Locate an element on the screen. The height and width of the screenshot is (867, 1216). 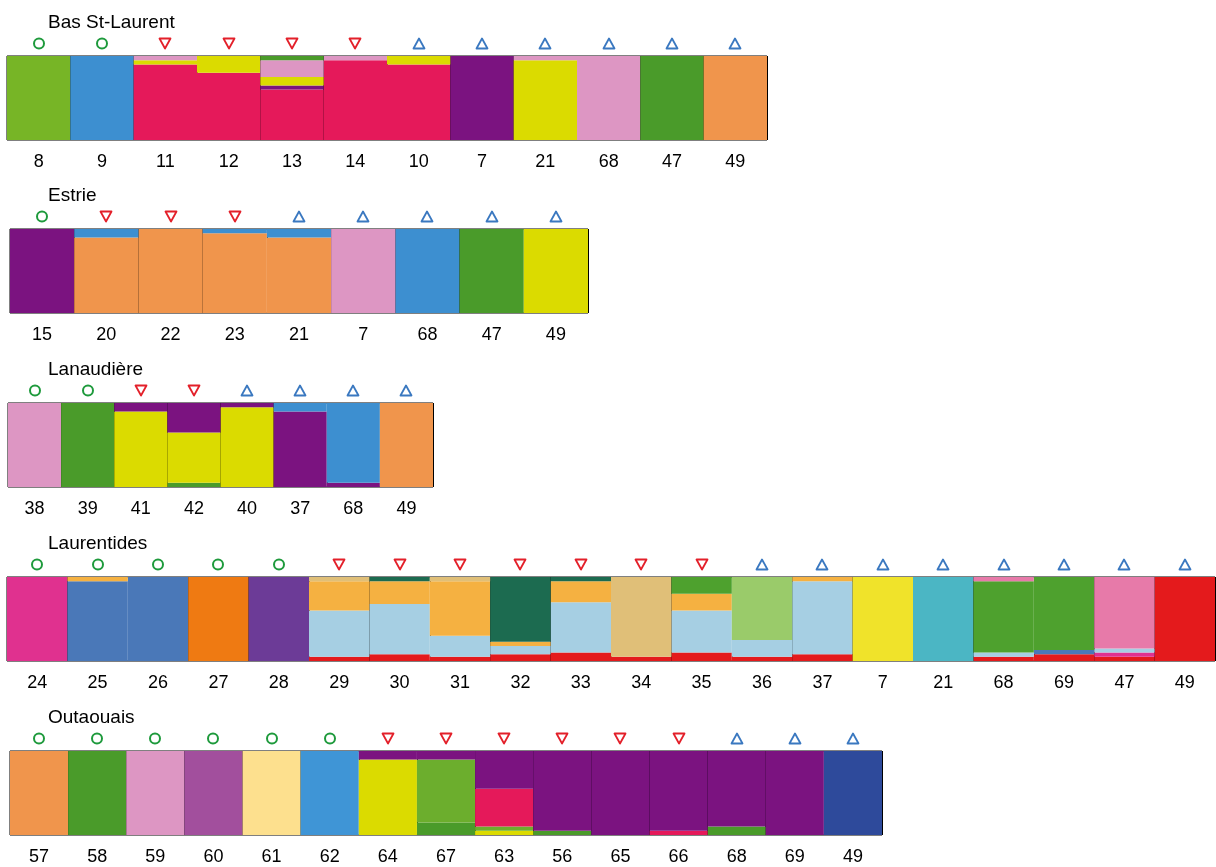
x-tick-label: 13 is located at coordinates (292, 161).